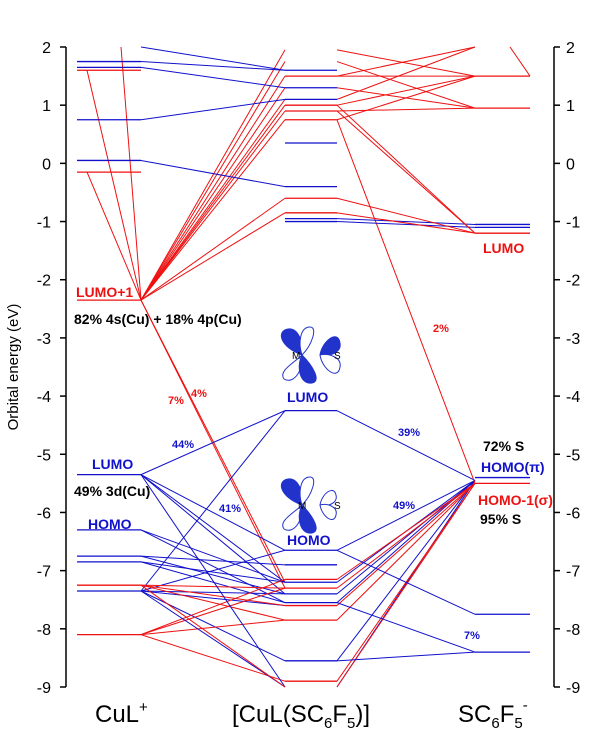 This screenshot has height=746, width=600. What do you see at coordinates (474, 714) in the screenshot?
I see `x-category-label-sc6f5-main: SC` at bounding box center [474, 714].